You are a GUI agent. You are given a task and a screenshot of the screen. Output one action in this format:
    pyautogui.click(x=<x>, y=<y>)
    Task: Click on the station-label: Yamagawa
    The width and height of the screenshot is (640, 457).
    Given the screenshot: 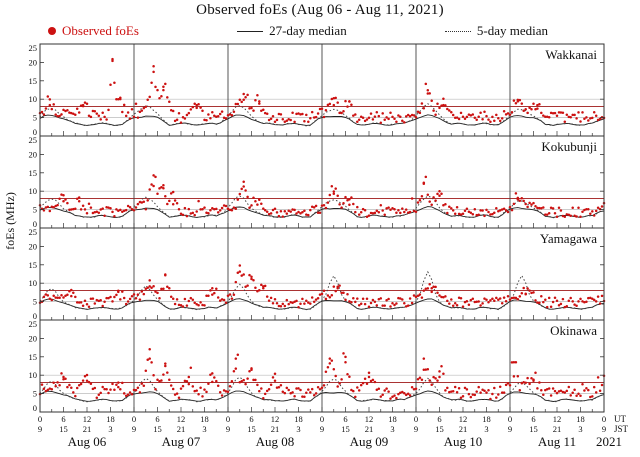 What is the action you would take?
    pyautogui.click(x=568, y=238)
    